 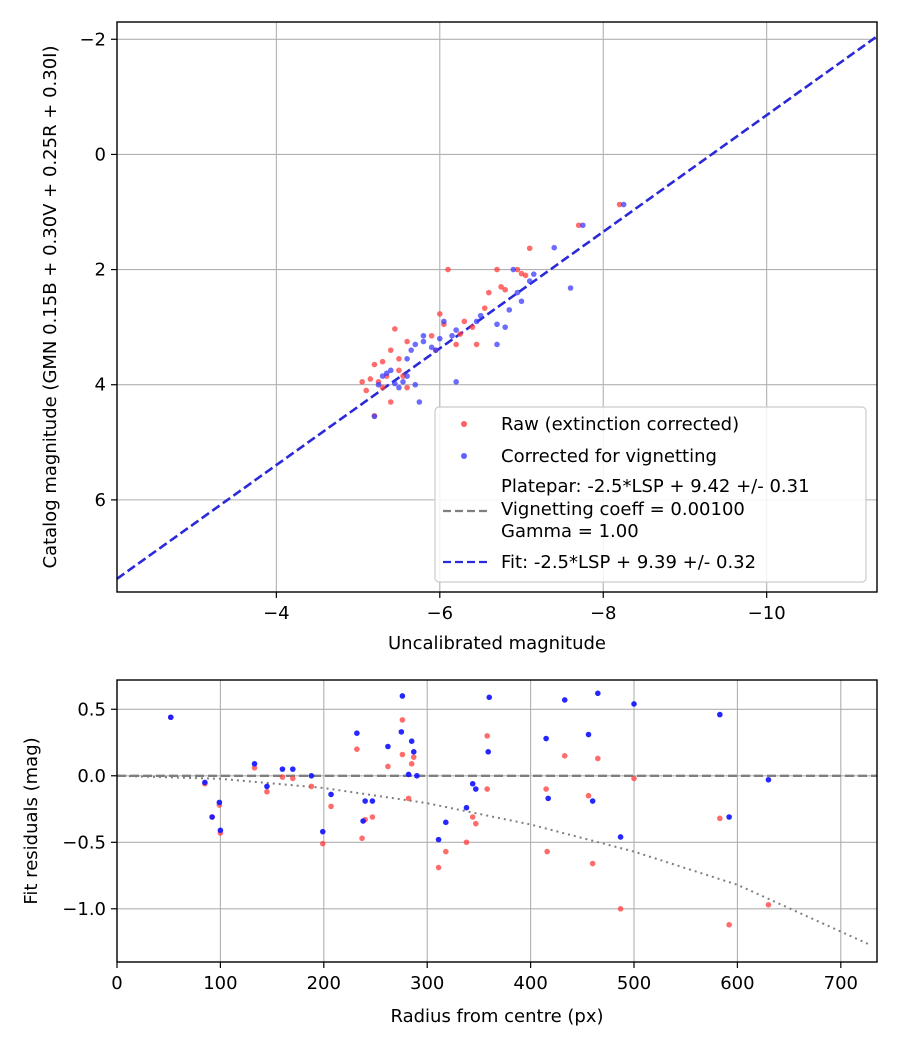 What do you see at coordinates (100, 500) in the screenshot?
I see `top-y-tick-label: 6` at bounding box center [100, 500].